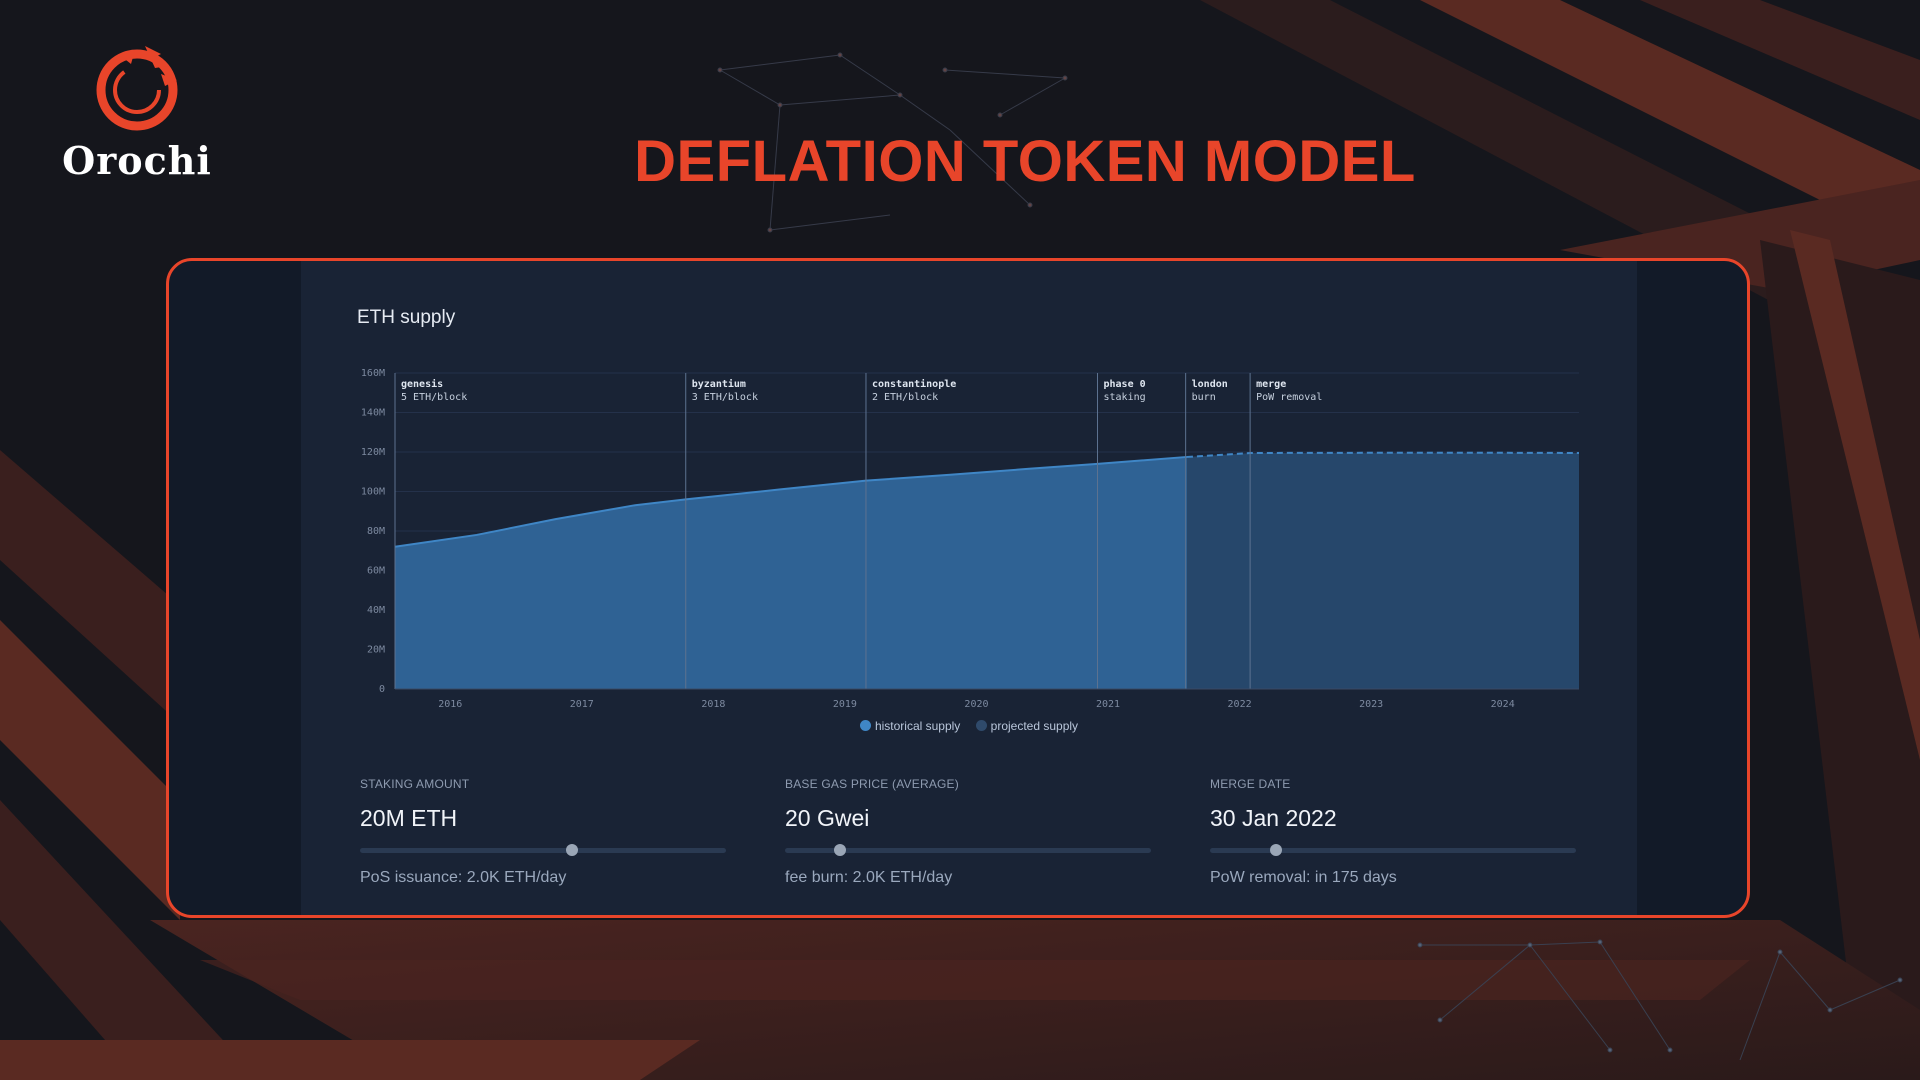 The width and height of the screenshot is (1920, 1080). I want to click on x-tick-label: 2021, so click(1108, 704).